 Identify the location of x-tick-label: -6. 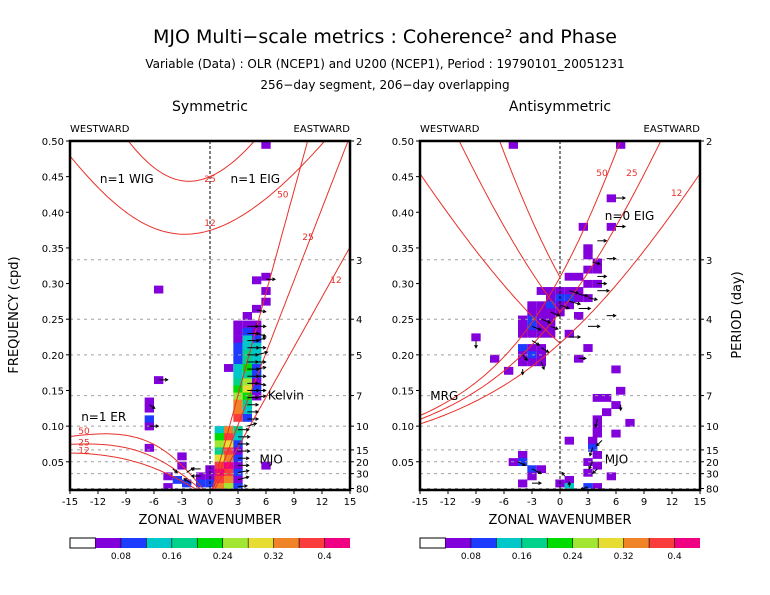
(154, 502).